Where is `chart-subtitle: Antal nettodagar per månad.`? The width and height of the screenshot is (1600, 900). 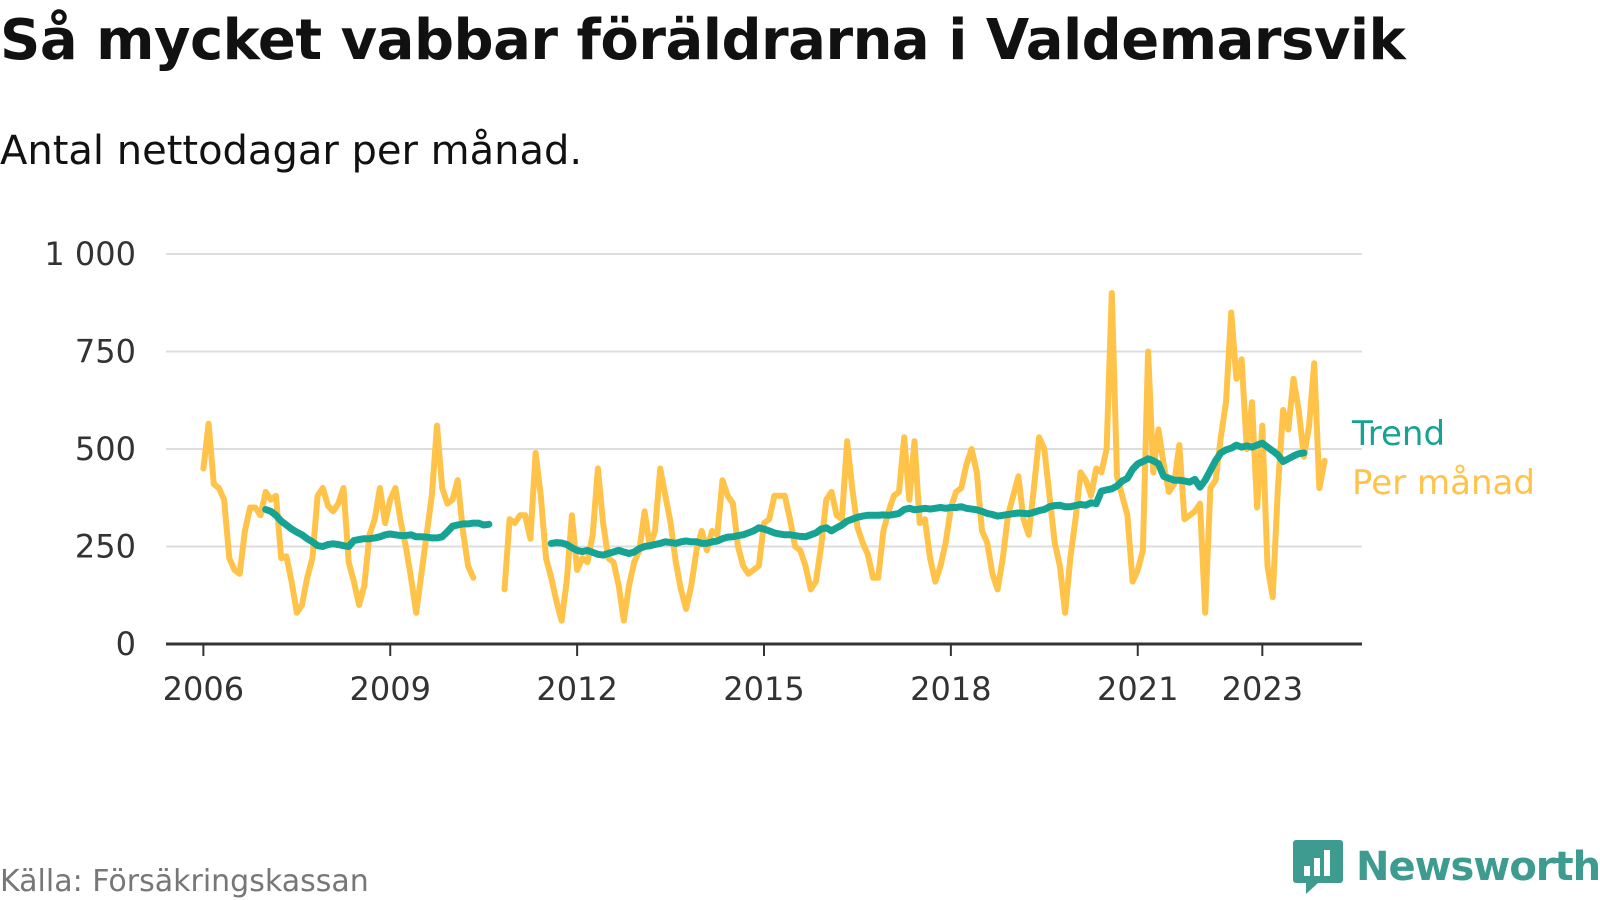 chart-subtitle: Antal nettodagar per månad. is located at coordinates (291, 151).